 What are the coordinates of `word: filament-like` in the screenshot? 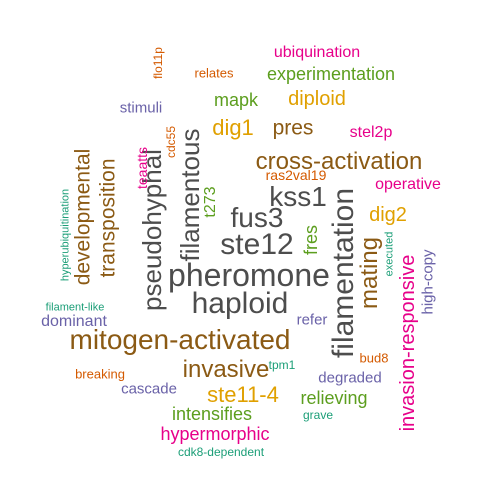 It's located at (75, 307).